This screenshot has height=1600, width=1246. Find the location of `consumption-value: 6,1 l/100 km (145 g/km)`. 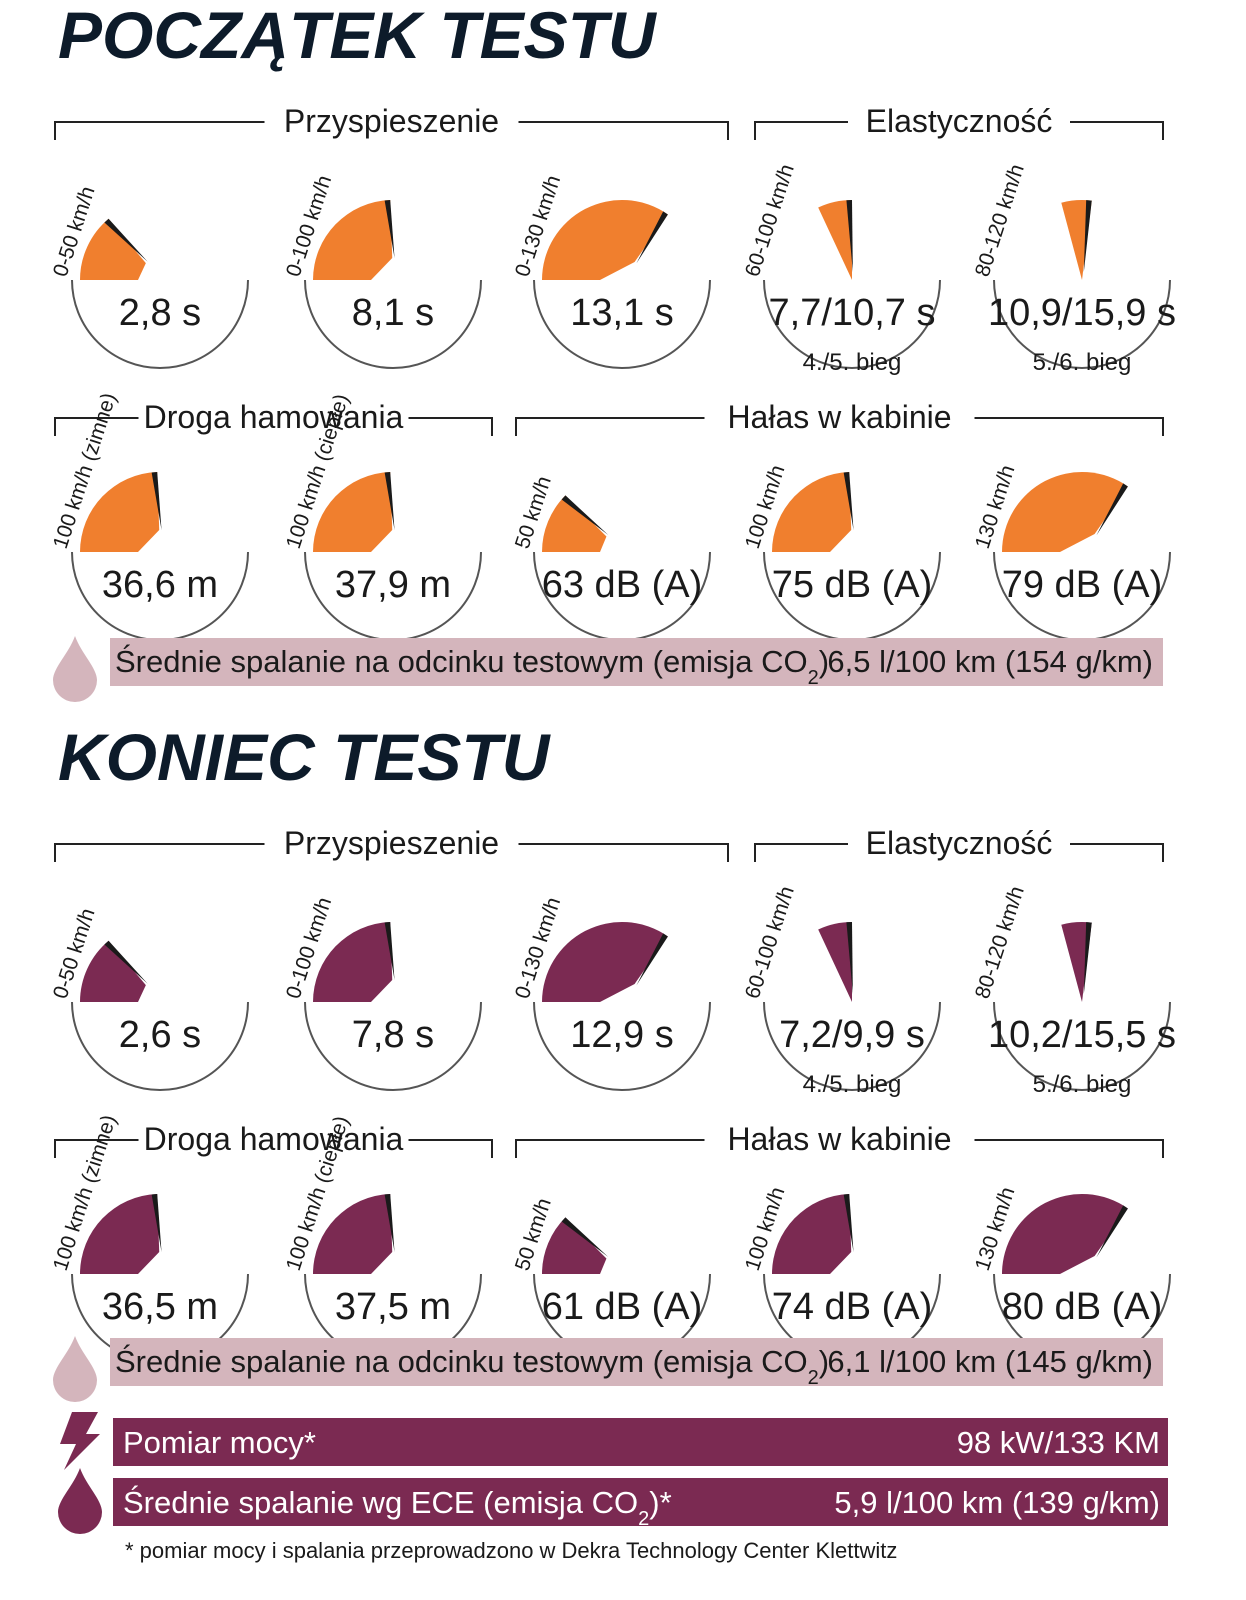

consumption-value: 6,1 l/100 km (145 g/km) is located at coordinates (990, 1361).